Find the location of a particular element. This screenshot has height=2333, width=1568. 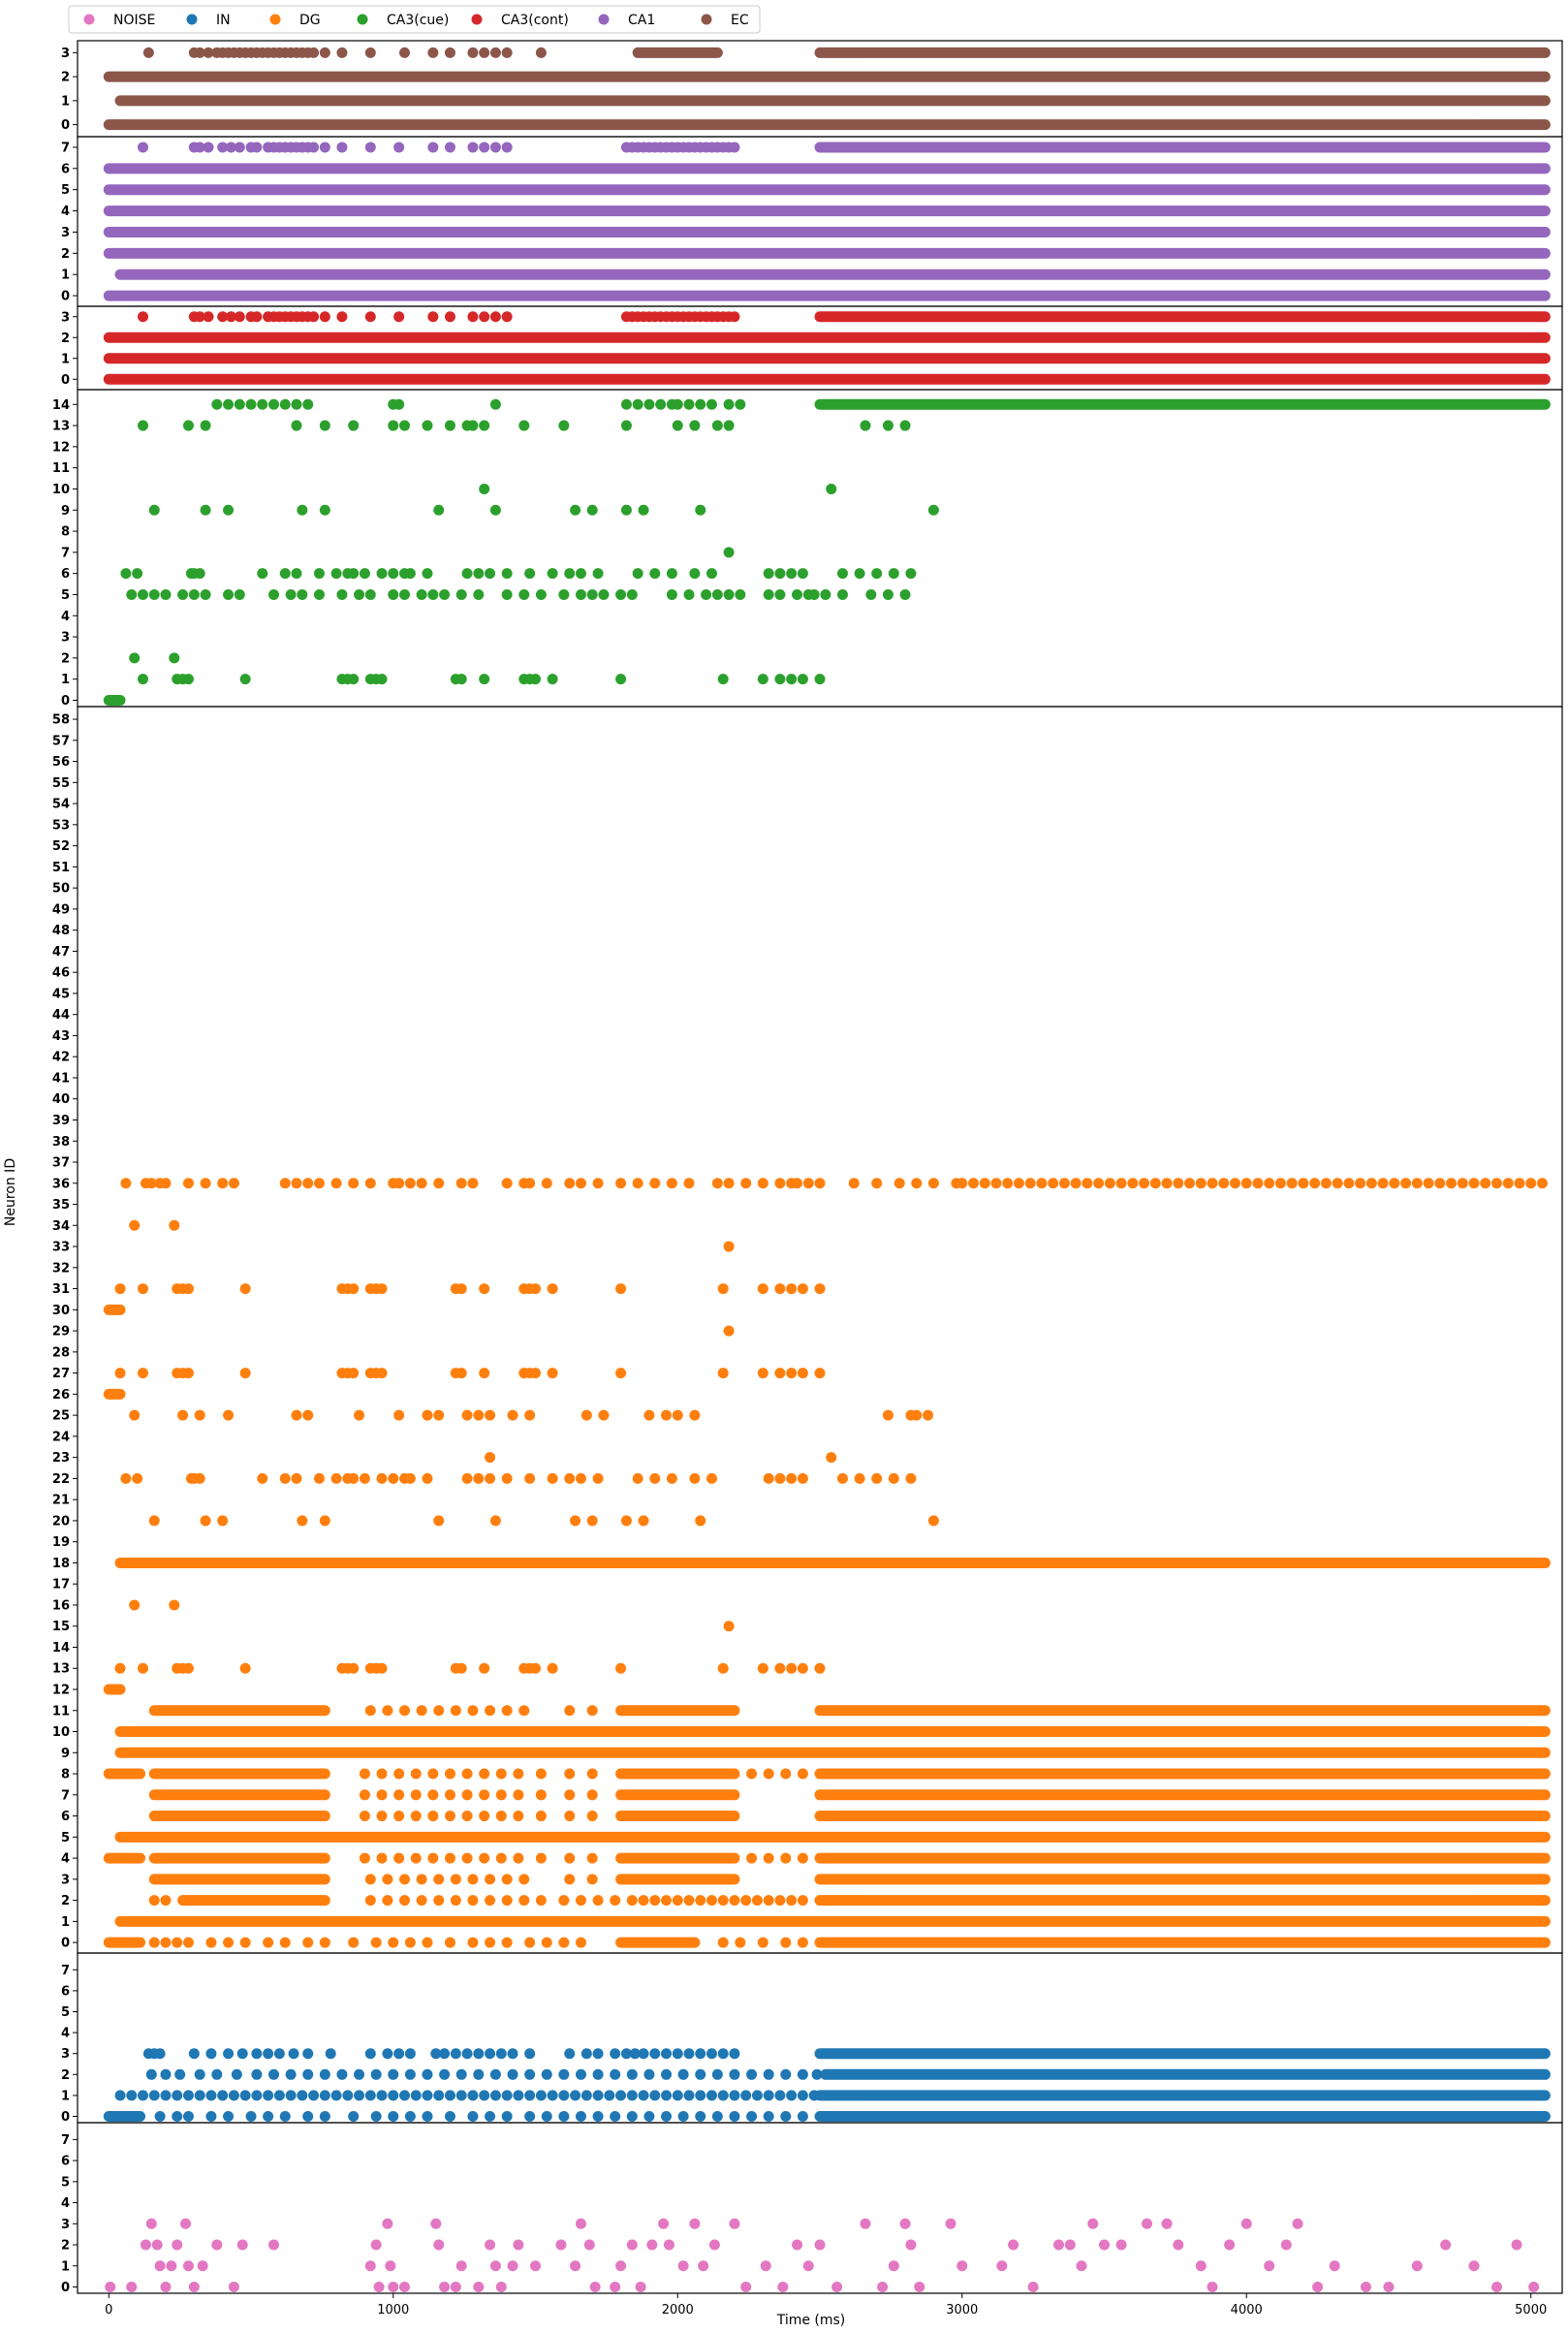

y-tick-label-dg-41: 41 is located at coordinates (61, 1078).